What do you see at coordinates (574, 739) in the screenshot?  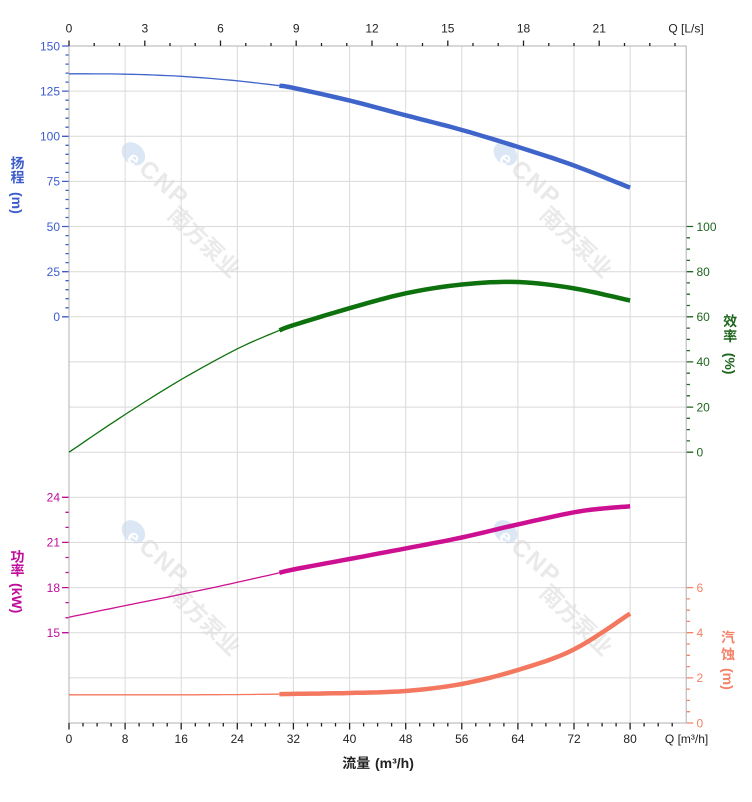 I see `svg-text: 72` at bounding box center [574, 739].